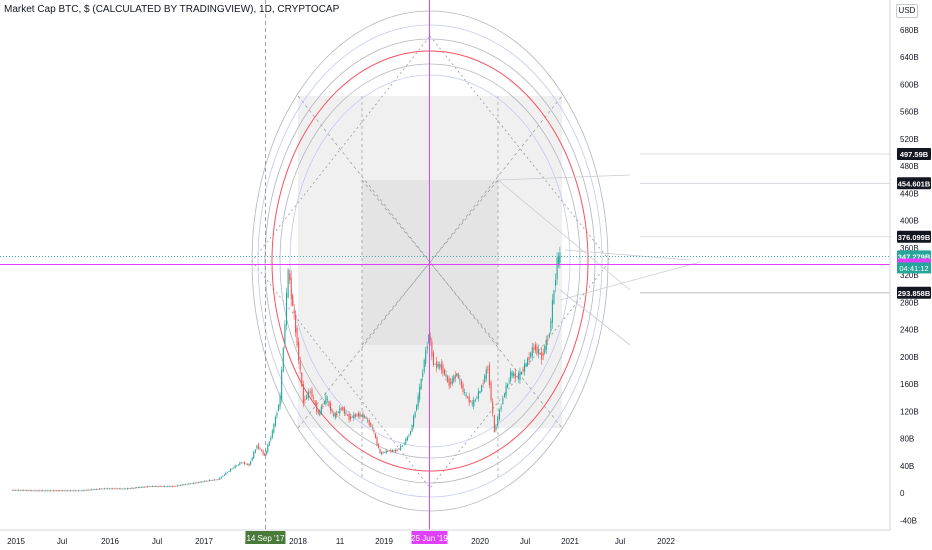 Image resolution: width=932 pixels, height=550 pixels. What do you see at coordinates (907, 11) in the screenshot?
I see `currency-badge: USD` at bounding box center [907, 11].